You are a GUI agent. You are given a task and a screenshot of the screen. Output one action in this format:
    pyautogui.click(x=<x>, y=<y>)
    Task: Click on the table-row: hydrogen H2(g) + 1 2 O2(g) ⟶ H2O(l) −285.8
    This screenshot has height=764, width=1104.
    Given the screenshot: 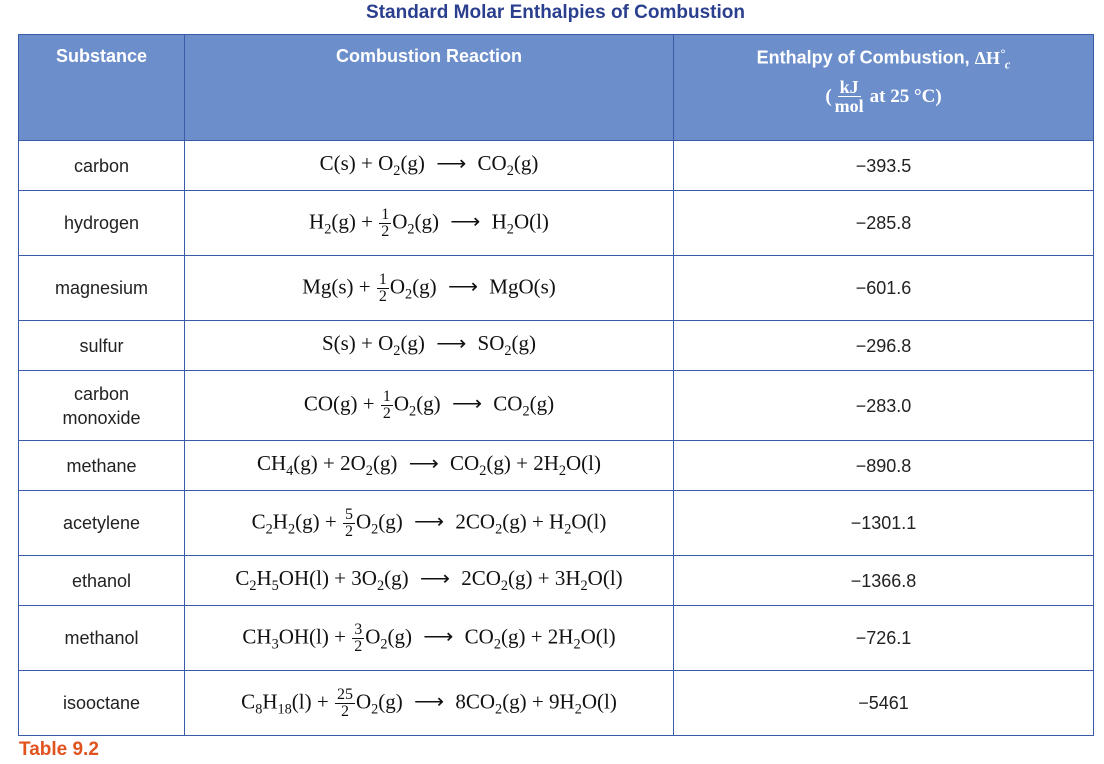 What is the action you would take?
    pyautogui.click(x=556, y=223)
    